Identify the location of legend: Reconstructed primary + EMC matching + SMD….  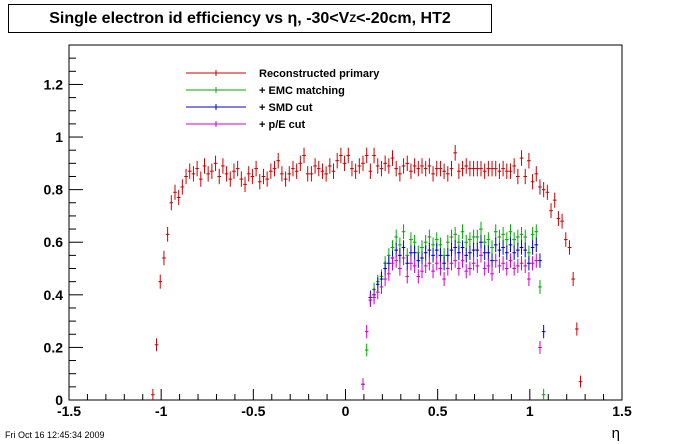
(283, 99).